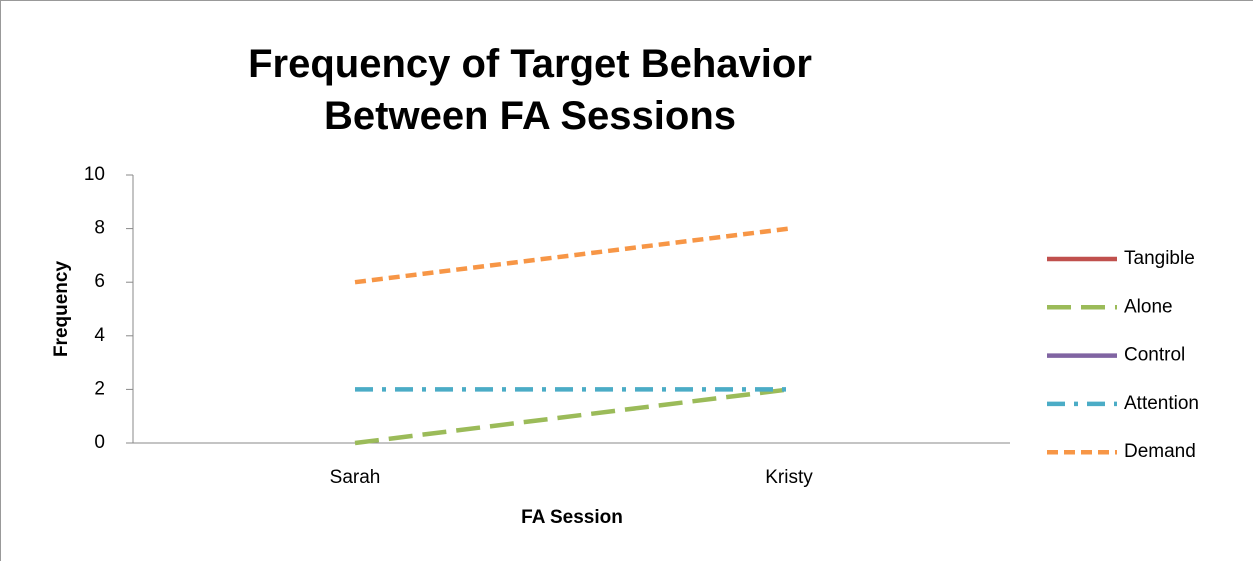  What do you see at coordinates (355, 477) in the screenshot?
I see `x-tick-label: Sarah` at bounding box center [355, 477].